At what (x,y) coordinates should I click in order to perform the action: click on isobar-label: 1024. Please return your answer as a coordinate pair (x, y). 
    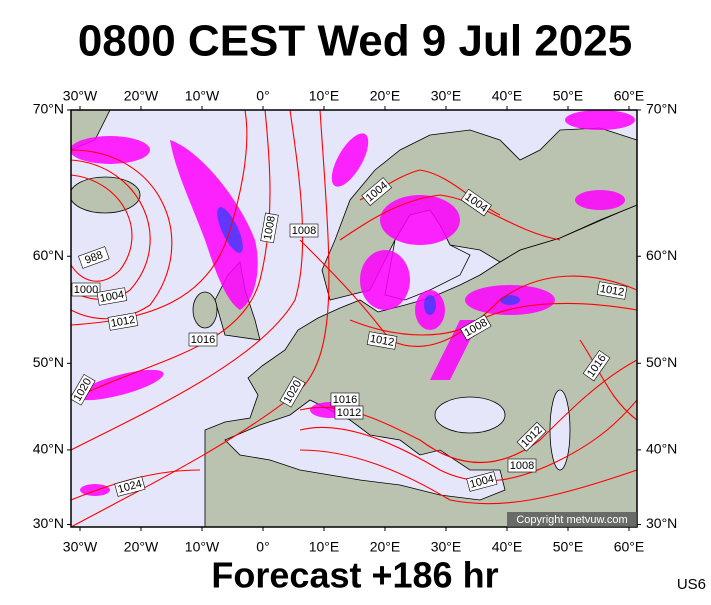
    Looking at the image, I should click on (130, 486).